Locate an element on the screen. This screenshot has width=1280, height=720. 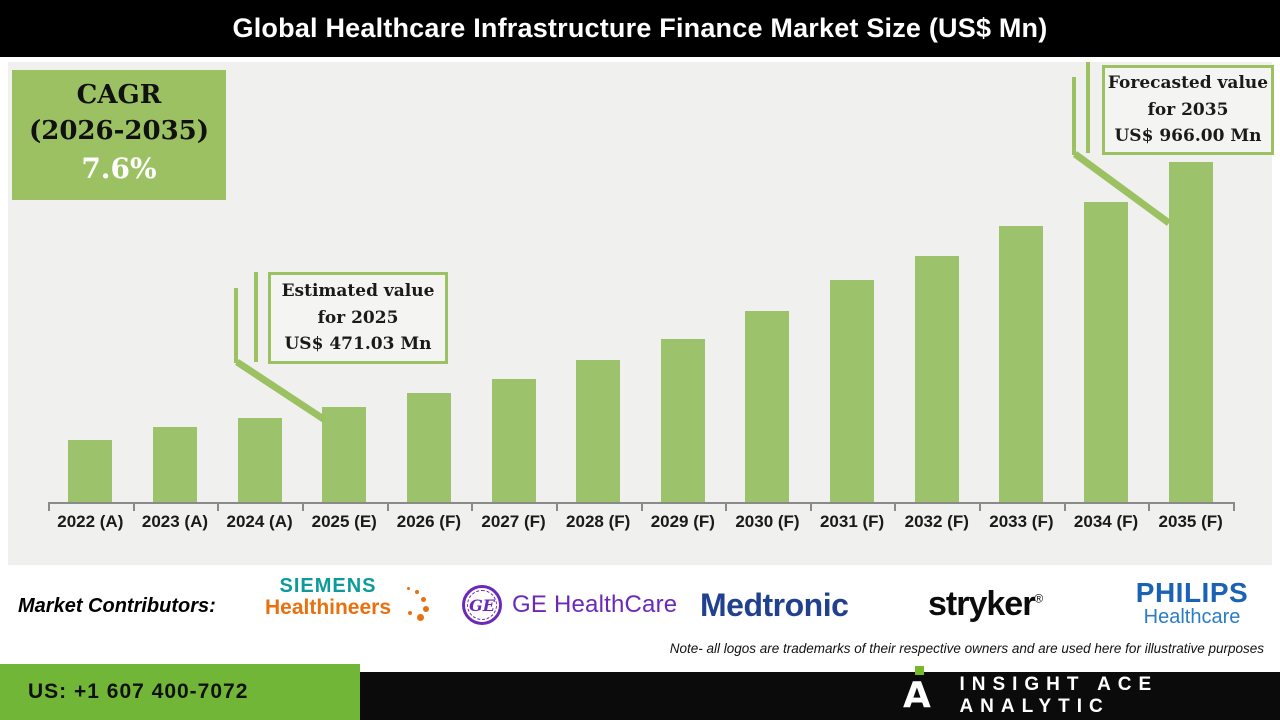
insight-ace-analytic-brand: A INSIGHT ACE ANALYTIC is located at coordinates (1091, 693).